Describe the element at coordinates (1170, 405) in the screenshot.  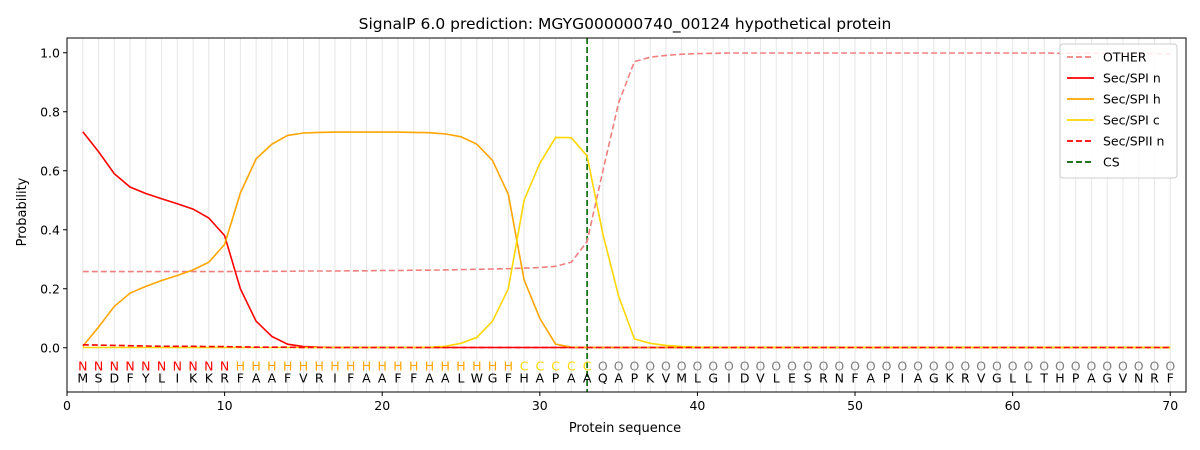
I see `x-tick-label: 70` at that location.